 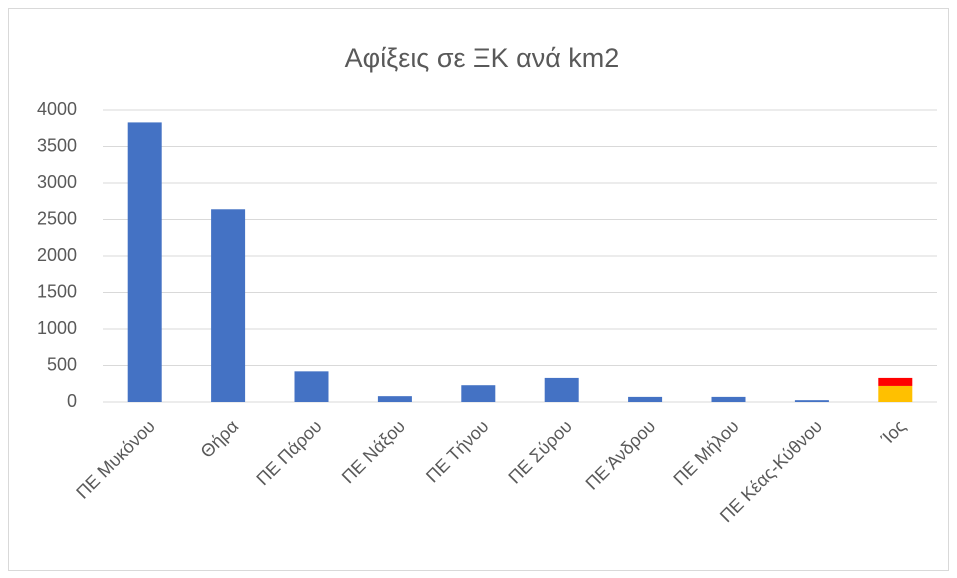 What do you see at coordinates (57, 291) in the screenshot?
I see `y-tick-label: 1500` at bounding box center [57, 291].